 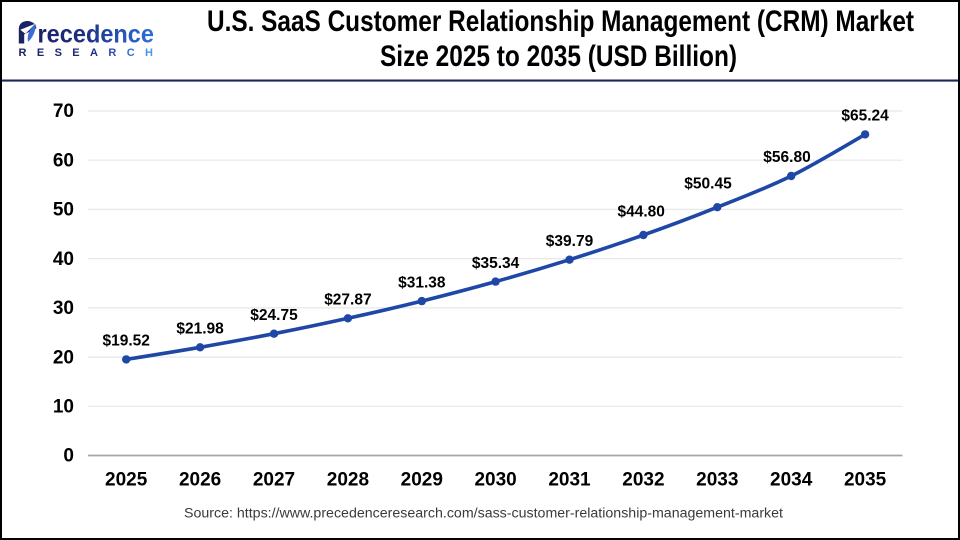 I want to click on svg-text: 2029, so click(x=422, y=480).